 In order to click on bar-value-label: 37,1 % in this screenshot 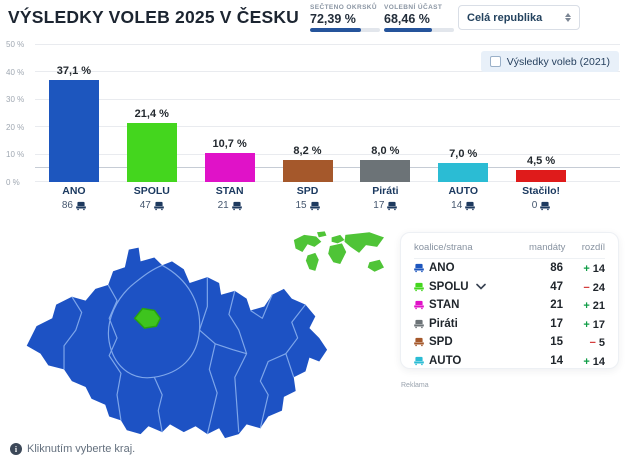, I will do `click(74, 71)`.